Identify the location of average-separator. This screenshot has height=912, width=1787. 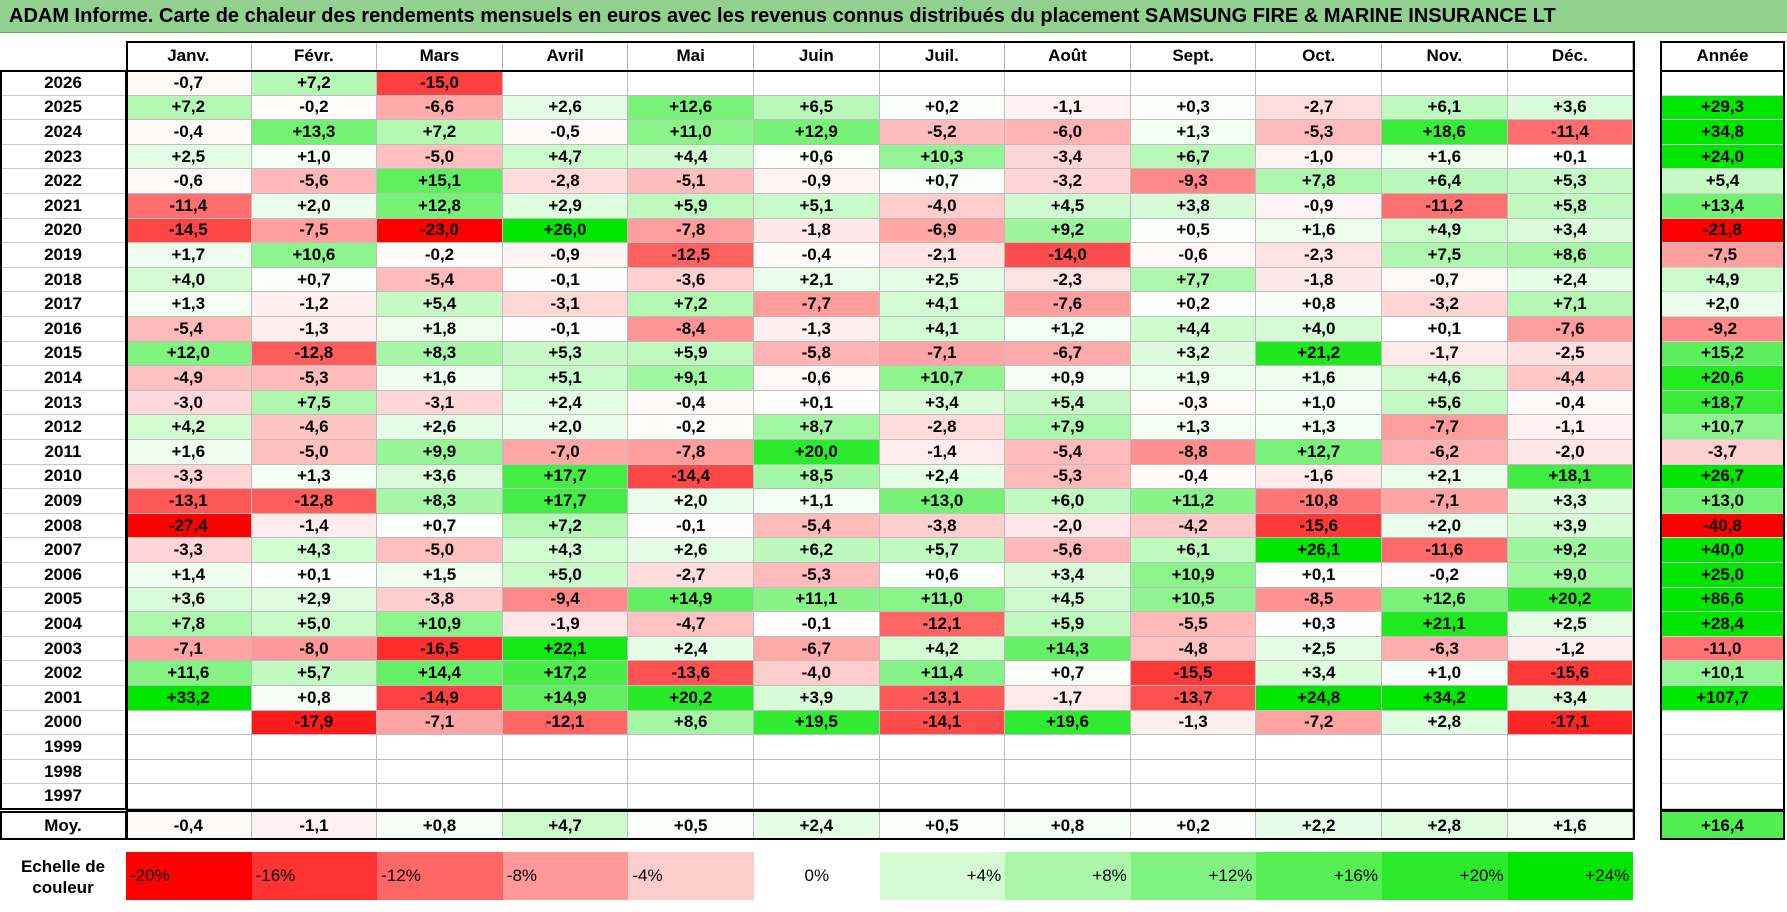
(881, 810).